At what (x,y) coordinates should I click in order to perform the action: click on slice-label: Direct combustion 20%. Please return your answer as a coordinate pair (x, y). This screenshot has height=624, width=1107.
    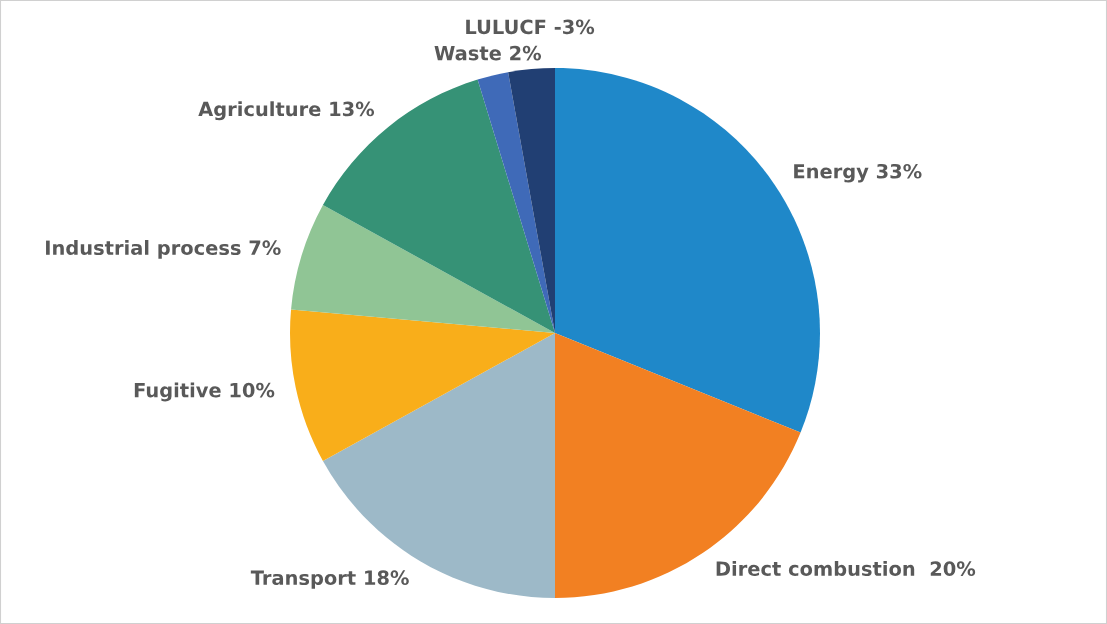
    Looking at the image, I should click on (846, 568).